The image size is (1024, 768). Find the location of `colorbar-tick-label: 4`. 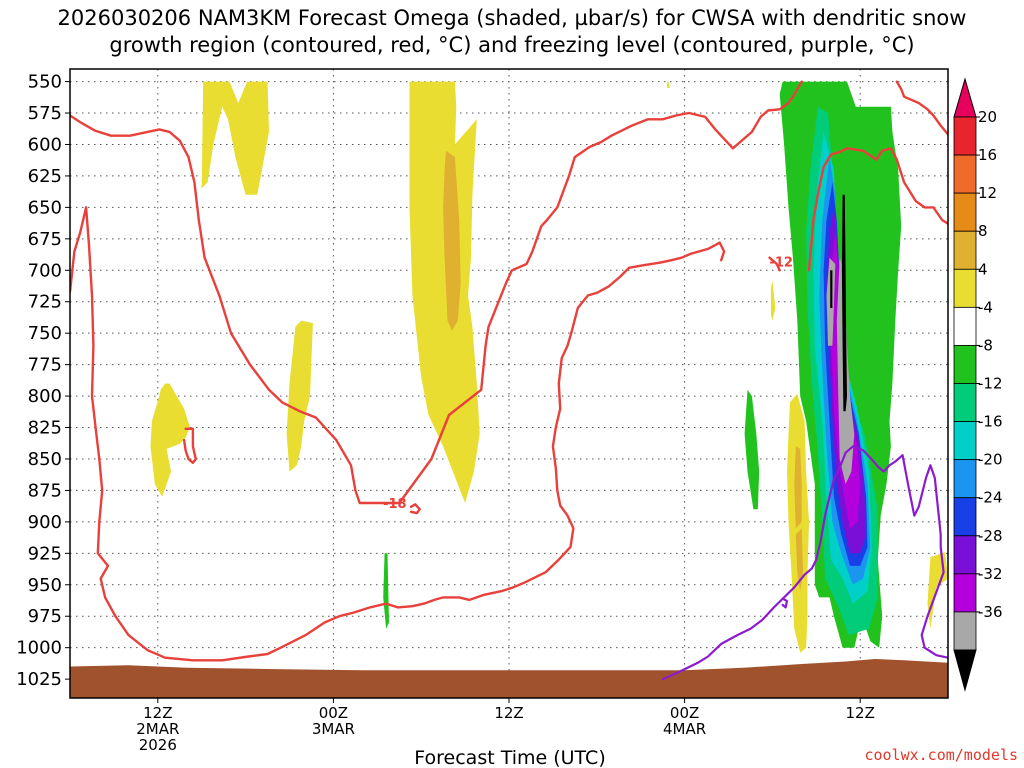

colorbar-tick-label: 4 is located at coordinates (983, 269).